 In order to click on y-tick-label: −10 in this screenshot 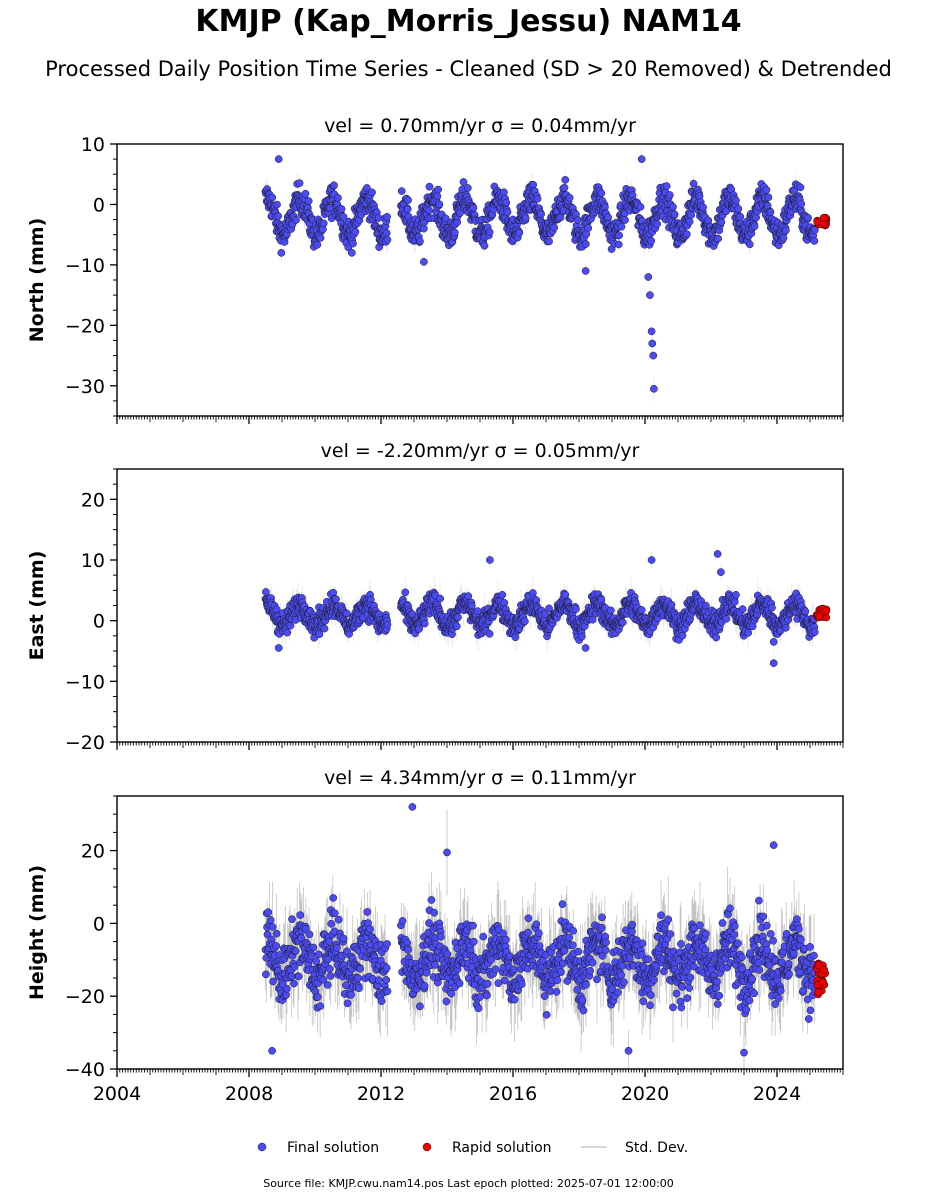, I will do `click(85, 266)`.